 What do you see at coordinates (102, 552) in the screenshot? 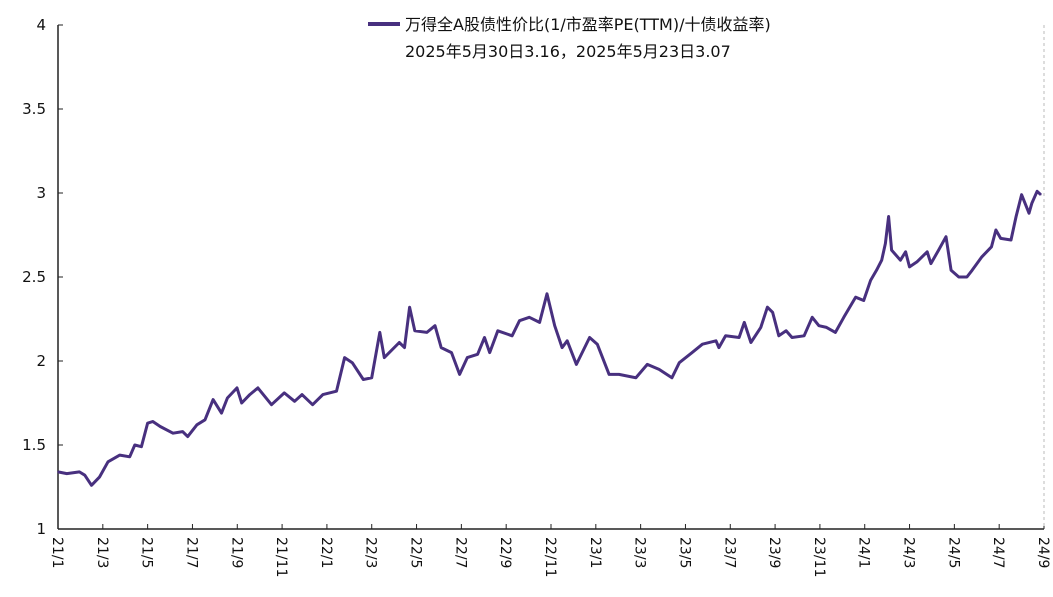
I see `x-tick-label: 21/3` at bounding box center [102, 552].